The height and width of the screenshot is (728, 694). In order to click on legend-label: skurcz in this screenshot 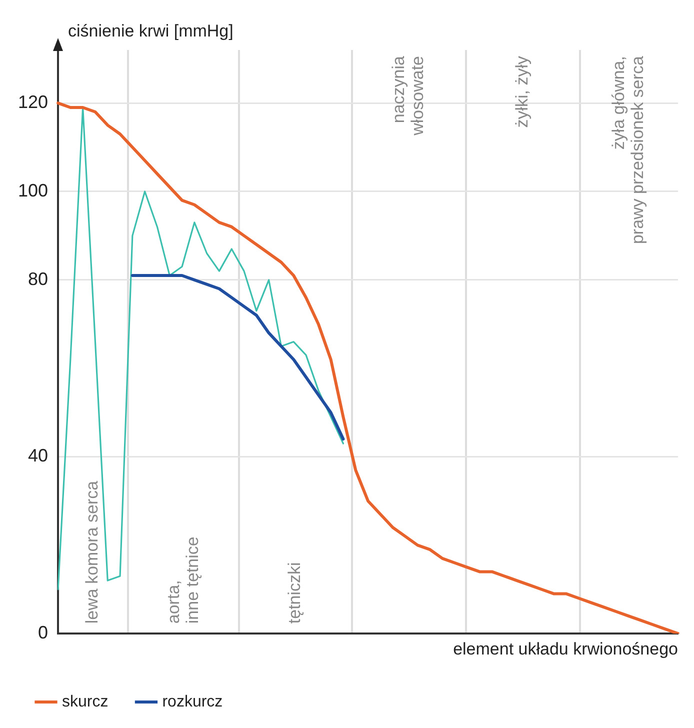, I will do `click(85, 701)`.